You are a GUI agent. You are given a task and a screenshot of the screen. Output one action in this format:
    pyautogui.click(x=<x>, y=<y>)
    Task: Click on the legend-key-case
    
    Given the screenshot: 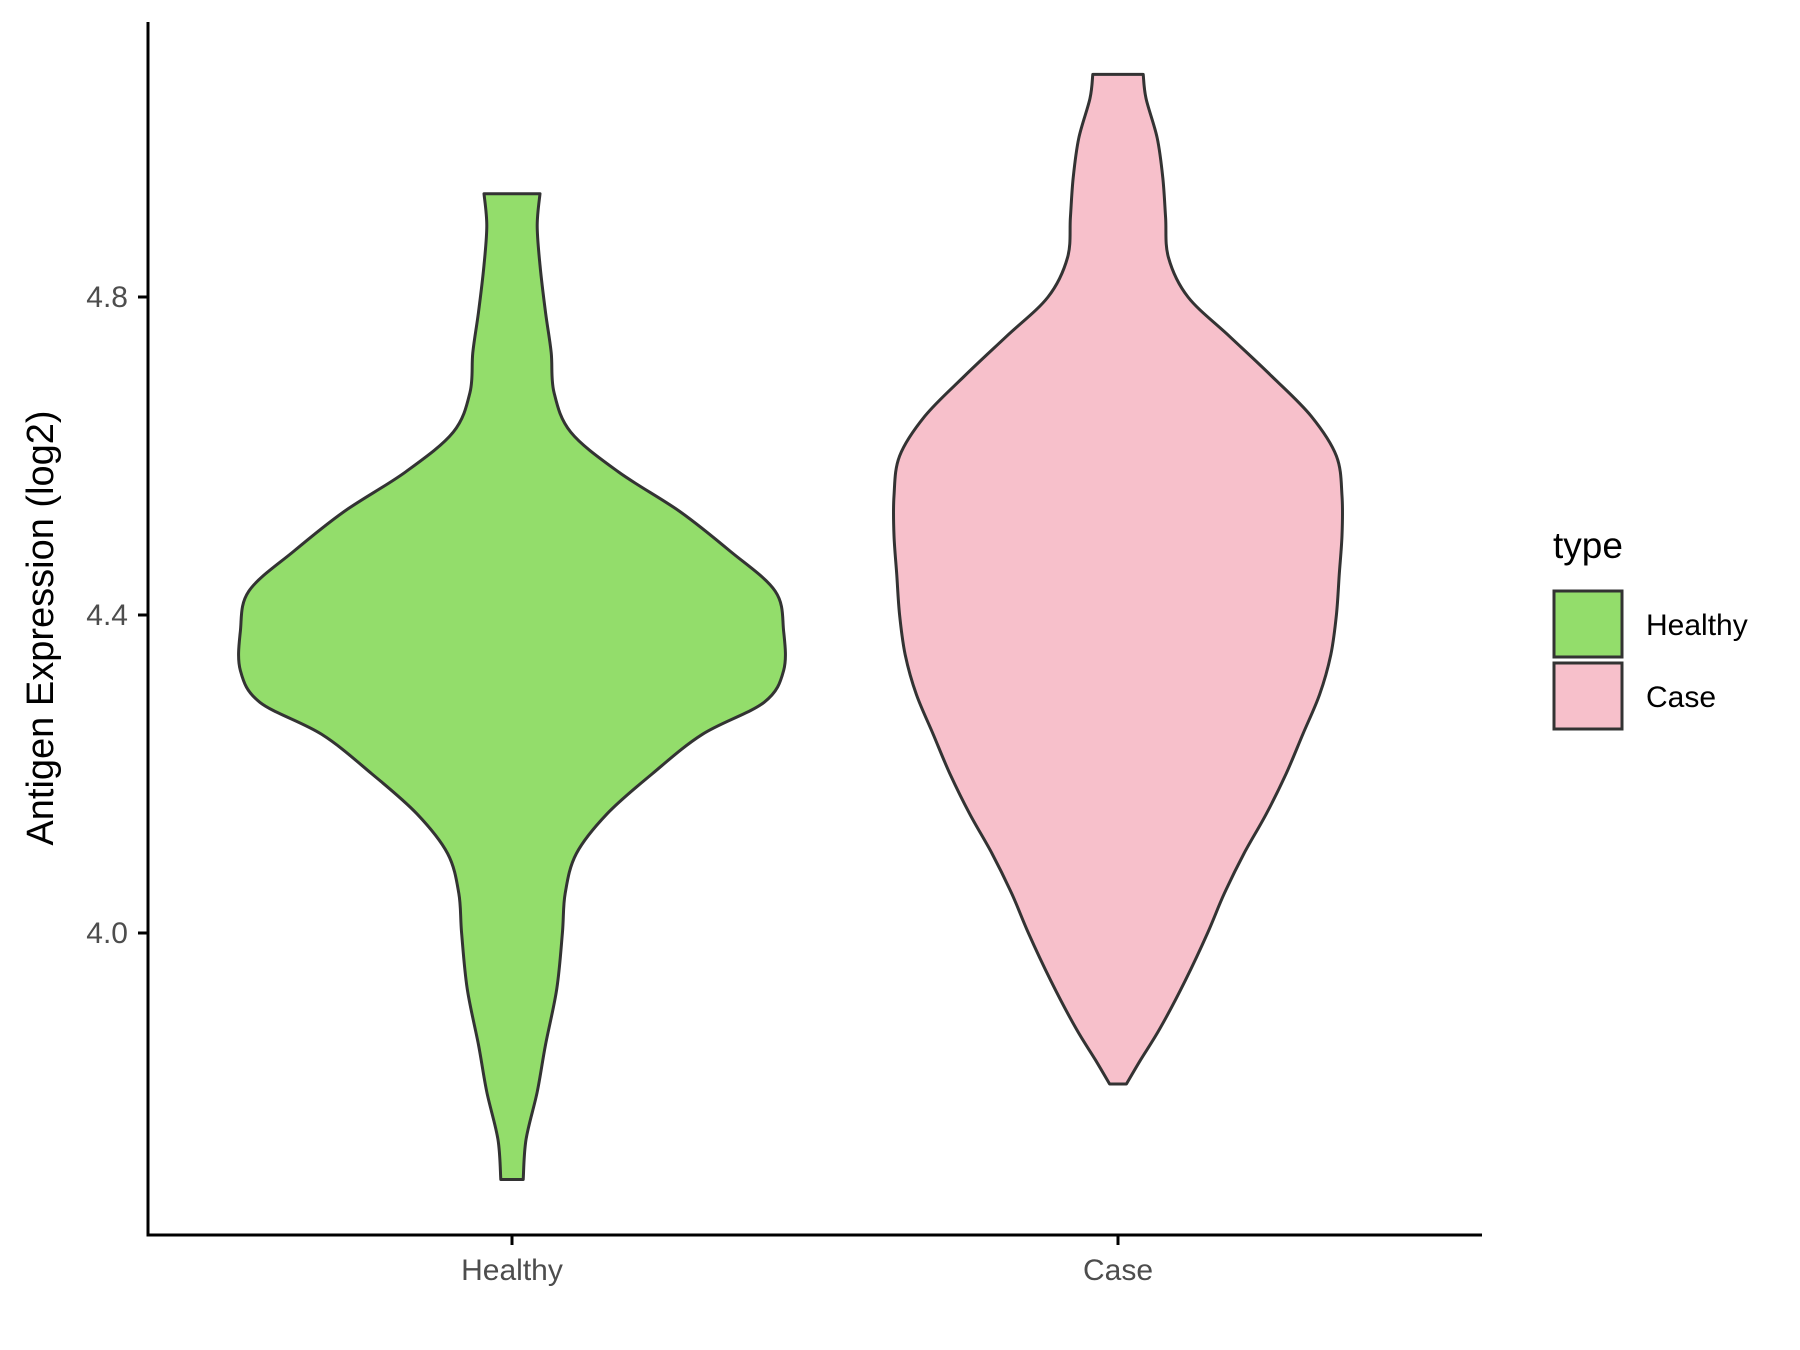 What is the action you would take?
    pyautogui.click(x=1588, y=696)
    